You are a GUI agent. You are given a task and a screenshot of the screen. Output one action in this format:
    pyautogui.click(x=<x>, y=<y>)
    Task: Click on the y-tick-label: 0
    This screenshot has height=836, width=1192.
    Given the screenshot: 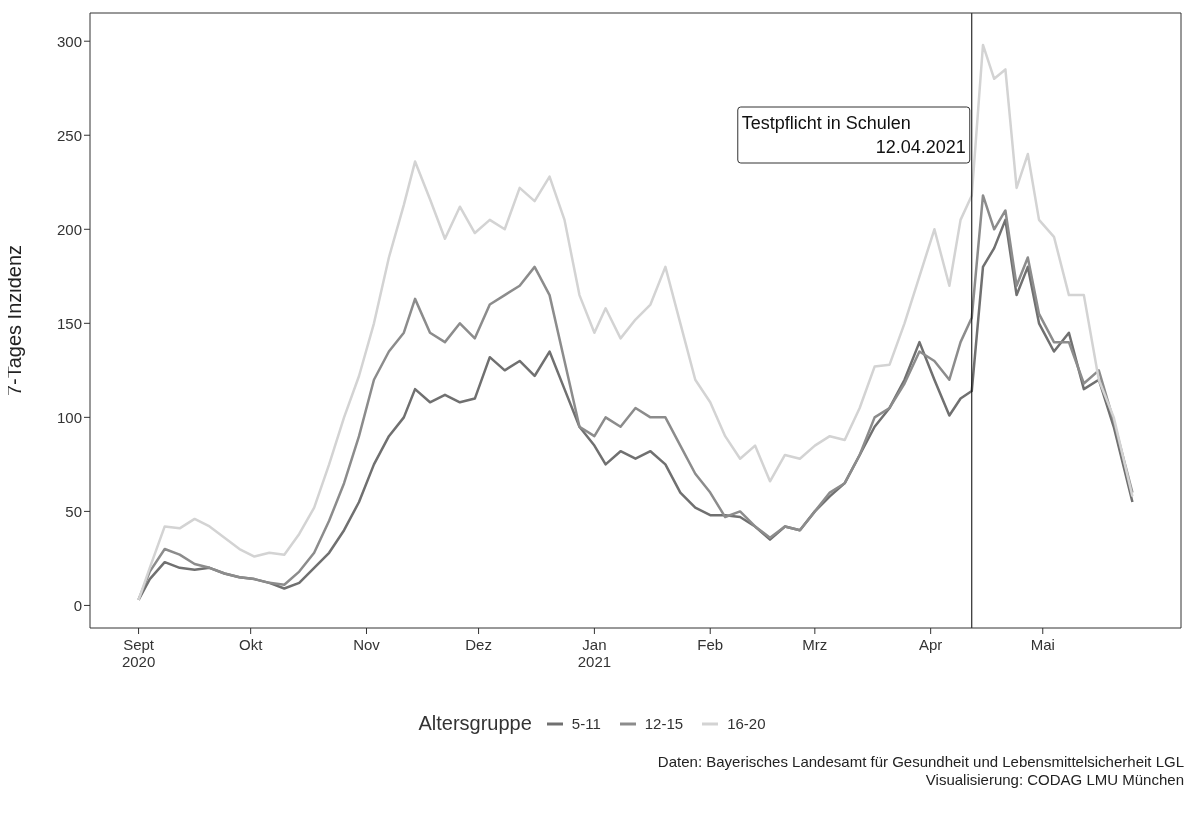 What is the action you would take?
    pyautogui.click(x=77, y=605)
    